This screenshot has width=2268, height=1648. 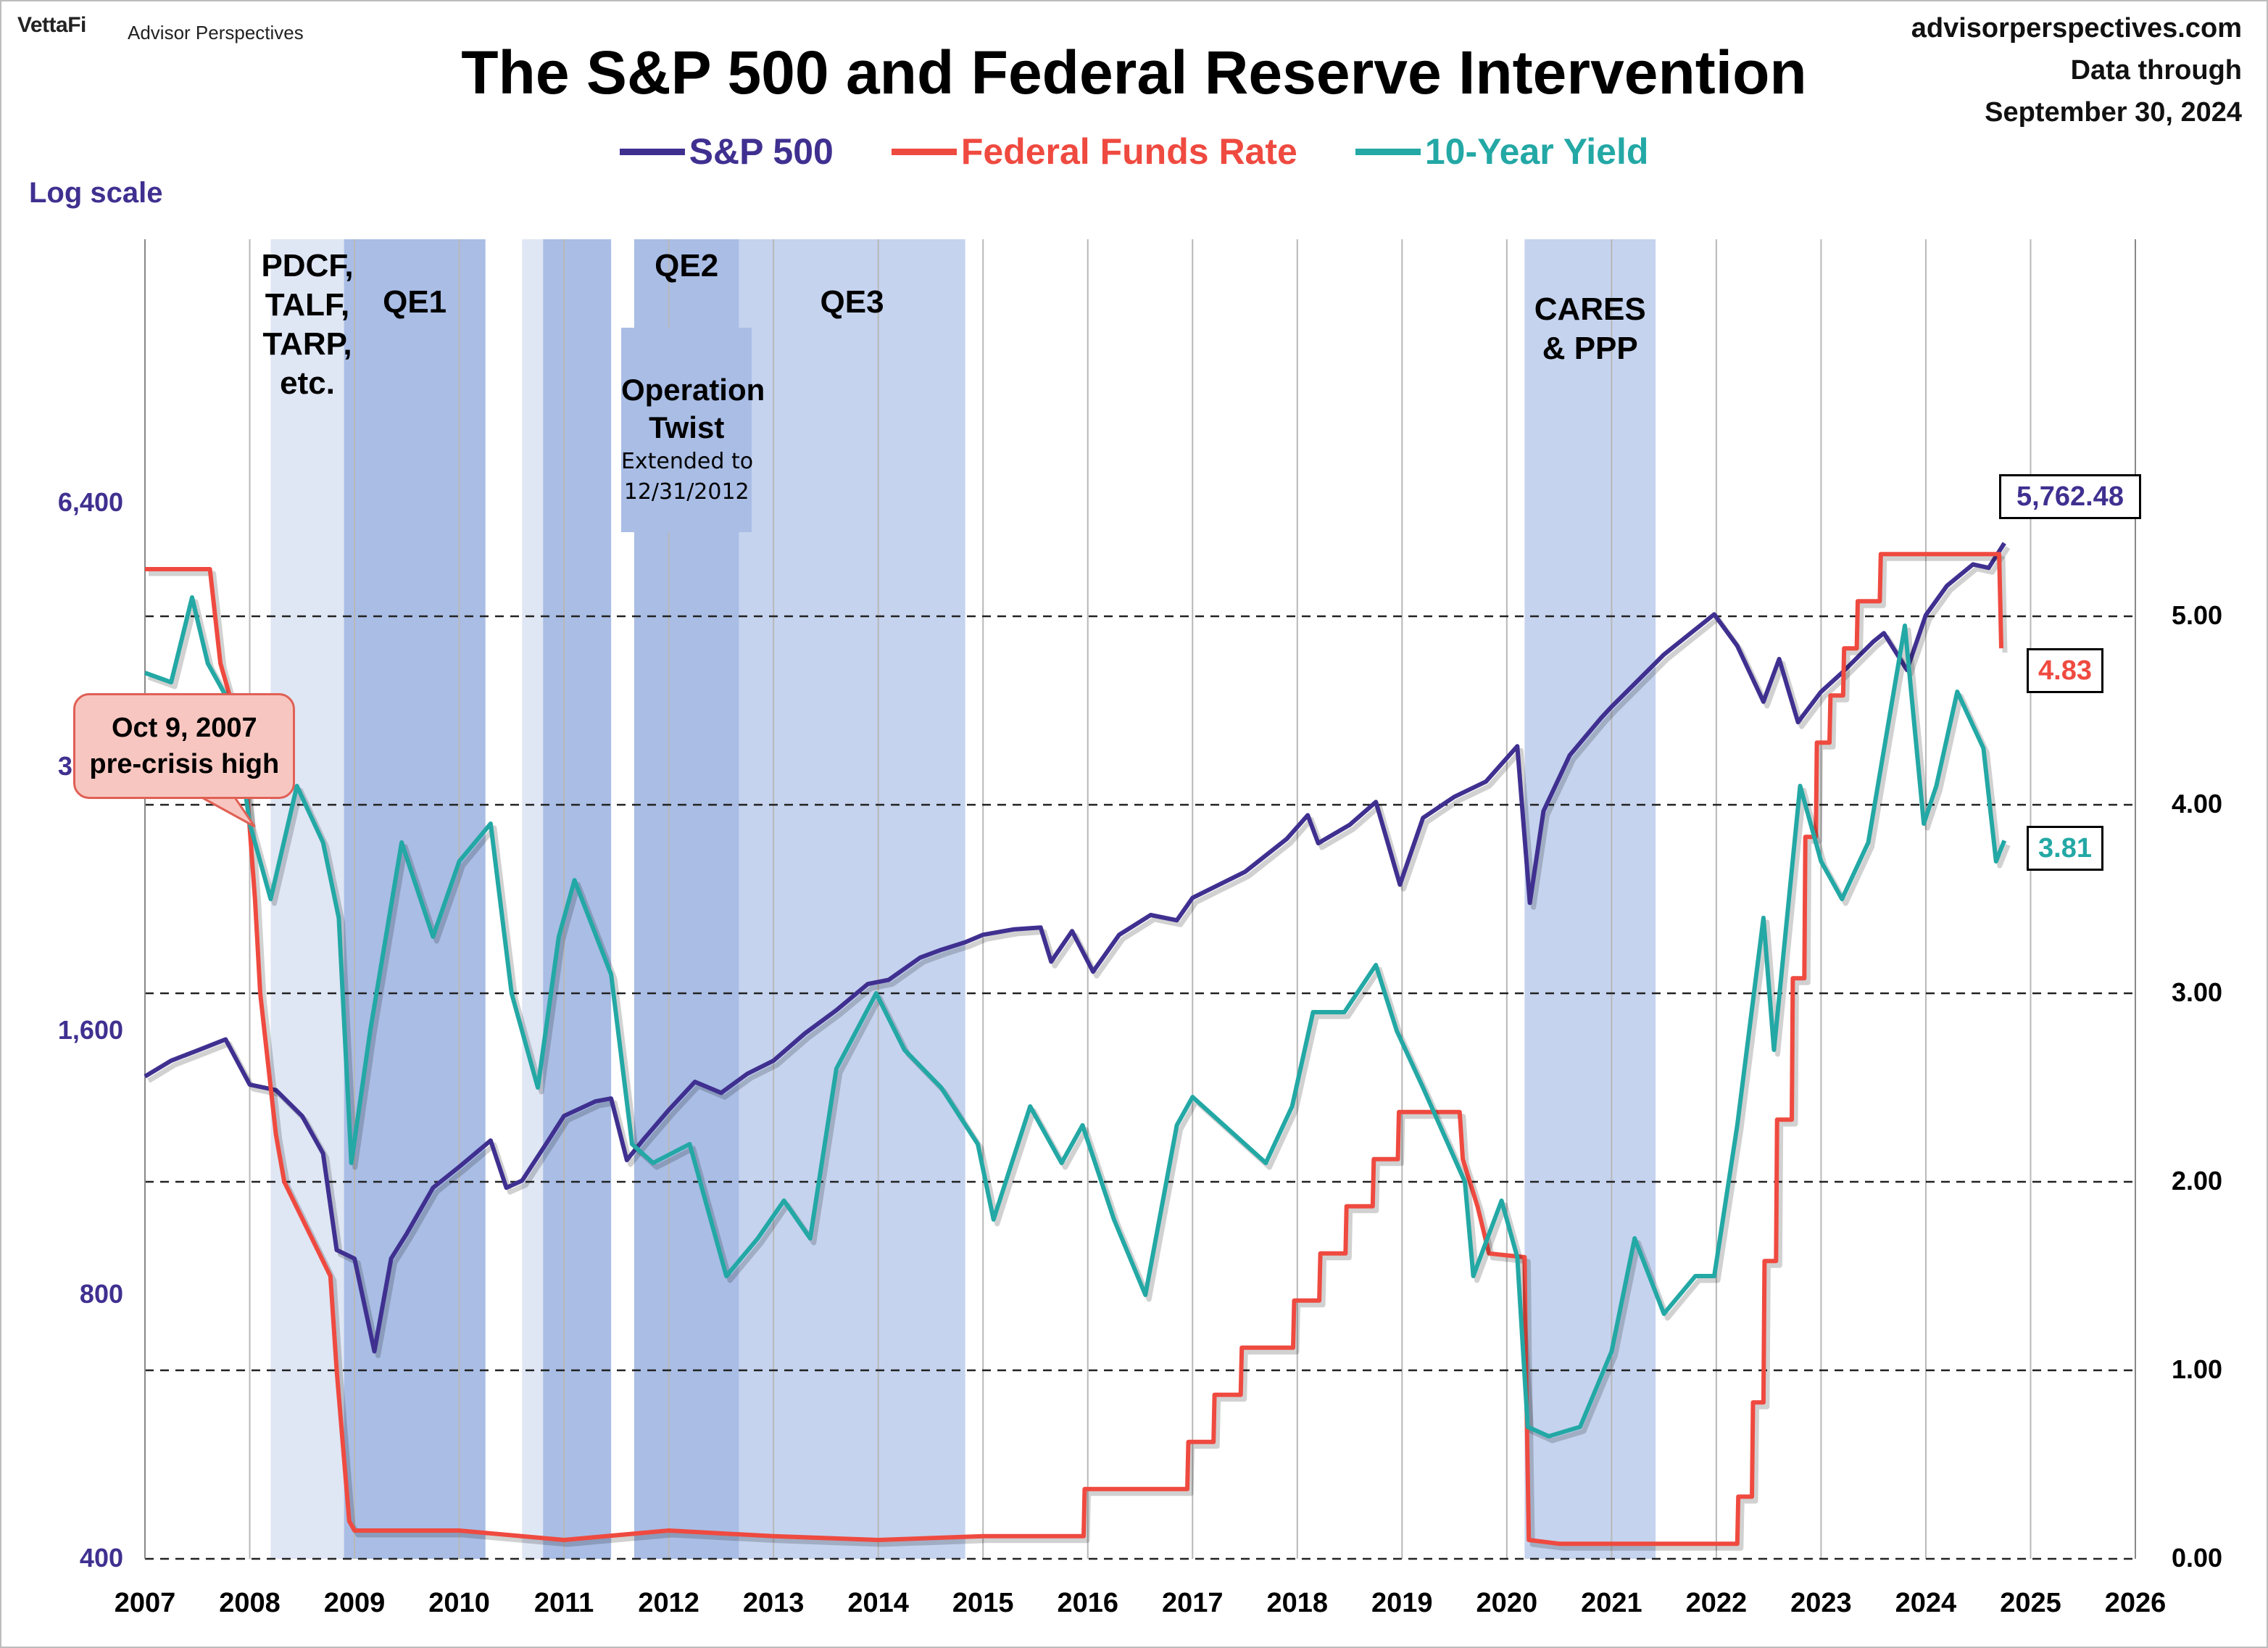 I want to click on right-tick-0.00: 0.00, so click(x=2197, y=1558).